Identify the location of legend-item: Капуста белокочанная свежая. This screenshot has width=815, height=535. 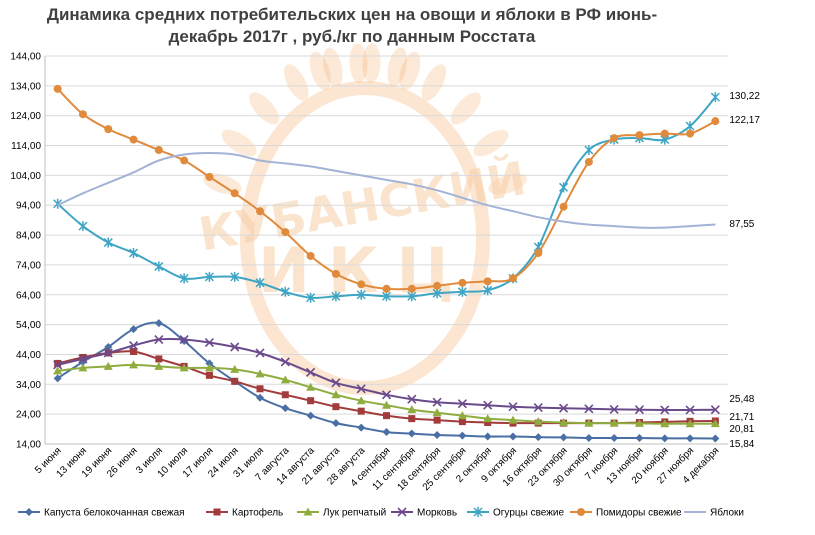
(101, 513).